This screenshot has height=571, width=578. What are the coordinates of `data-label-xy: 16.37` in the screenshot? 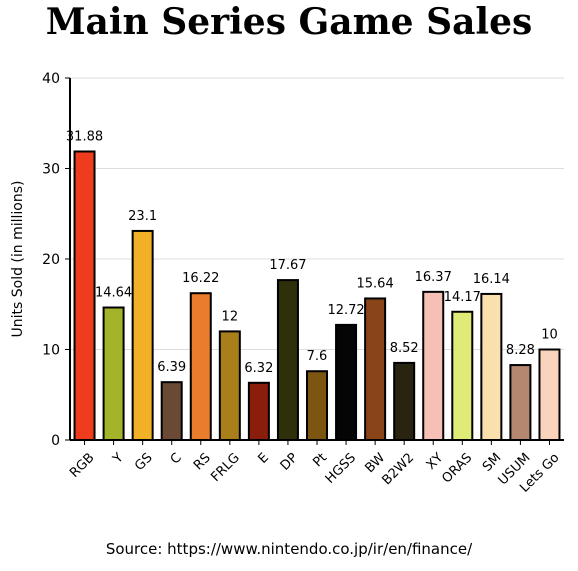 It's located at (433, 277).